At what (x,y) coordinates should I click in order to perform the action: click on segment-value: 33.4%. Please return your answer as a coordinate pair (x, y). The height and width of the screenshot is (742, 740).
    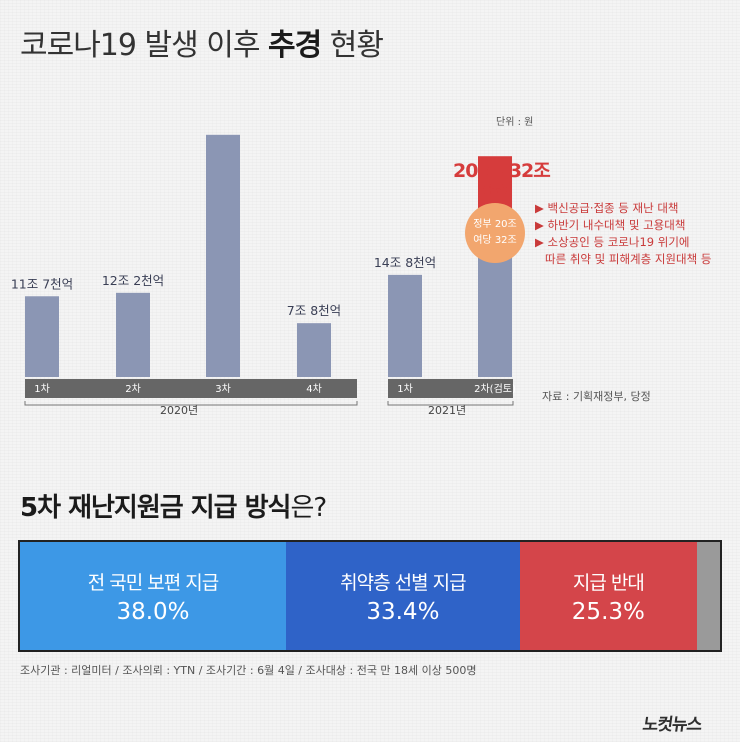
    Looking at the image, I should click on (403, 611).